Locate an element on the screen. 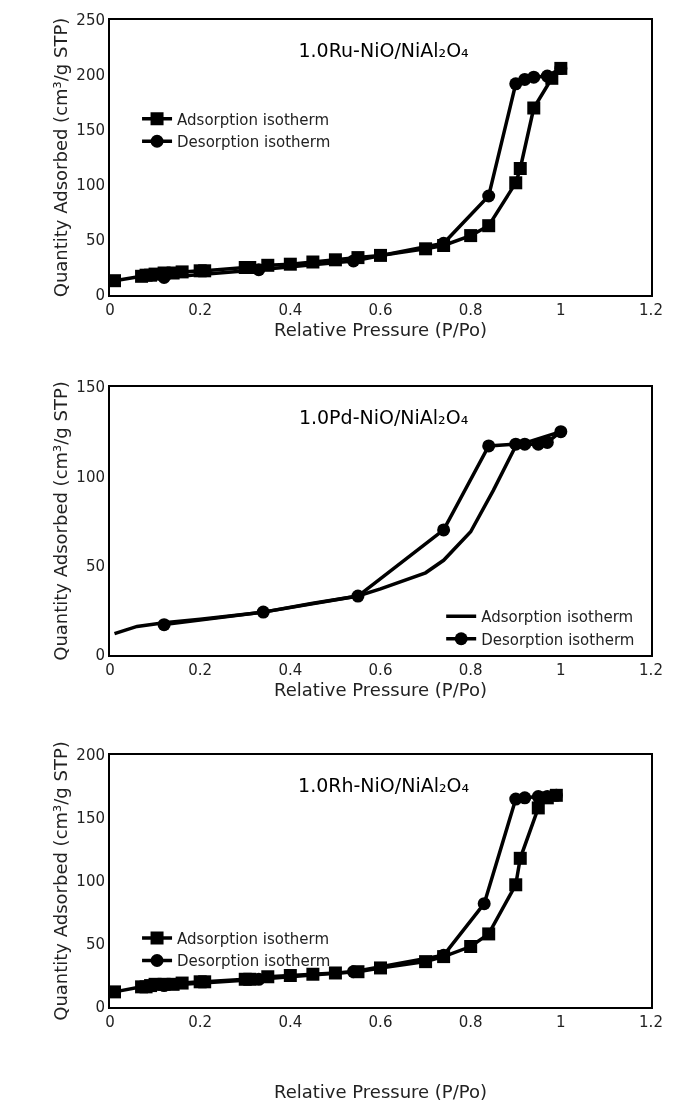  text: 1.0Ru-NiO/NiAl₂O₄ is located at coordinates (384, 49).